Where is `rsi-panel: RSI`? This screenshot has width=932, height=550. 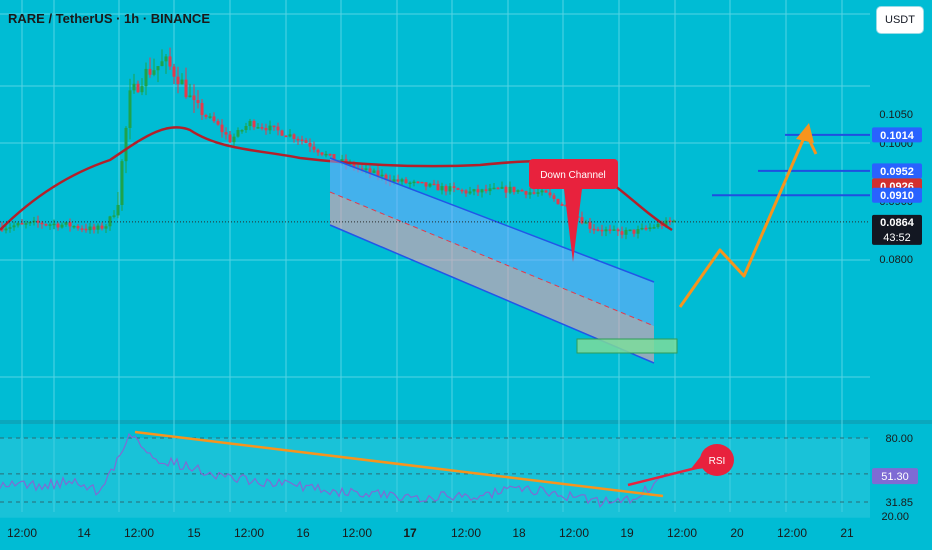
rsi-panel: RSI is located at coordinates (435, 474).